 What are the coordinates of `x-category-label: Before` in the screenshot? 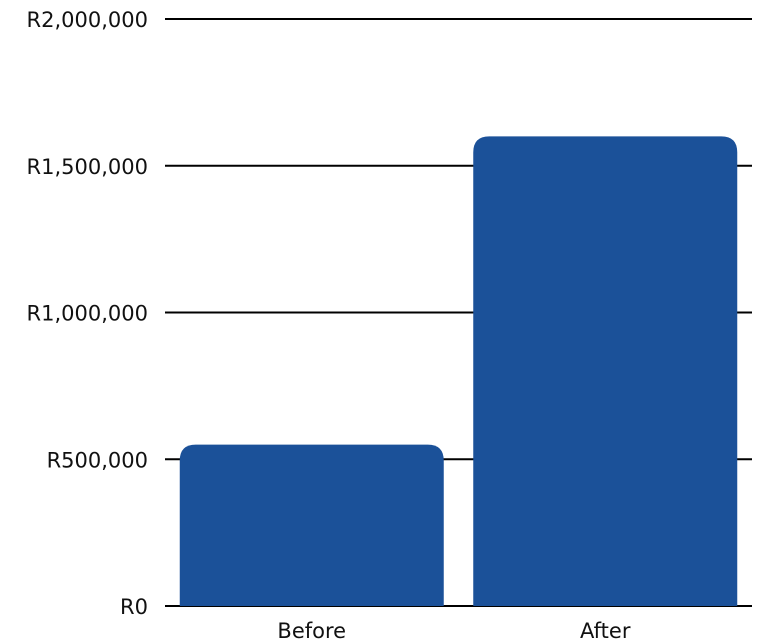 It's located at (311, 631).